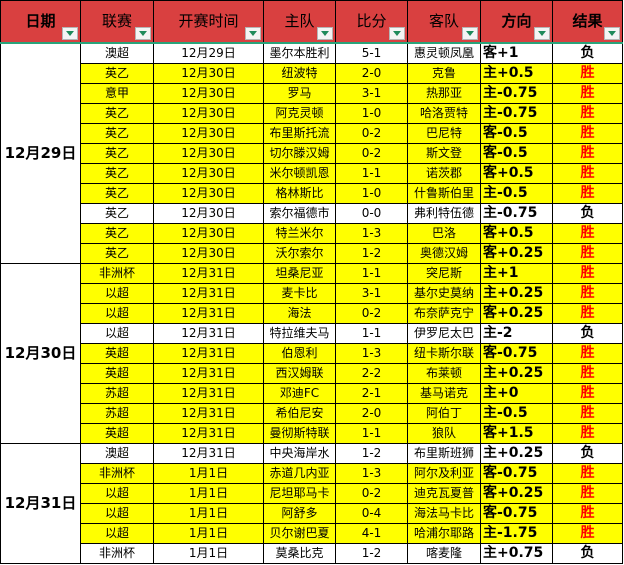  What do you see at coordinates (299, 553) in the screenshot?
I see `home-cell: 莫桑比克` at bounding box center [299, 553].